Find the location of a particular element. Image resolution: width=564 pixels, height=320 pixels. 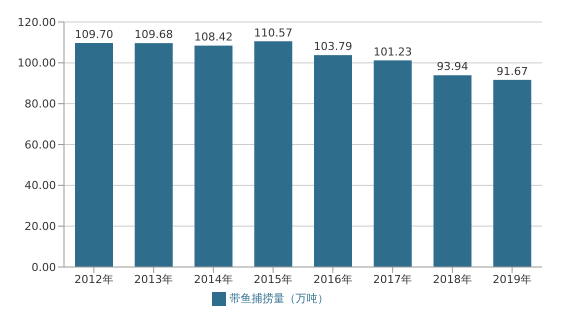

y-tick-label: 40.00 is located at coordinates (40, 185).